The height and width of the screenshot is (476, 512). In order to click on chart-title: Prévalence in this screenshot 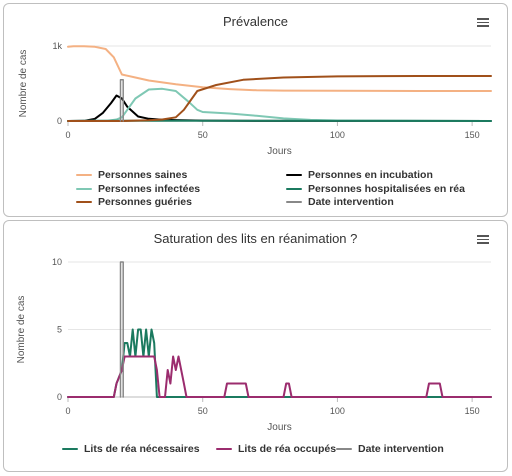, I will do `click(255, 21)`.